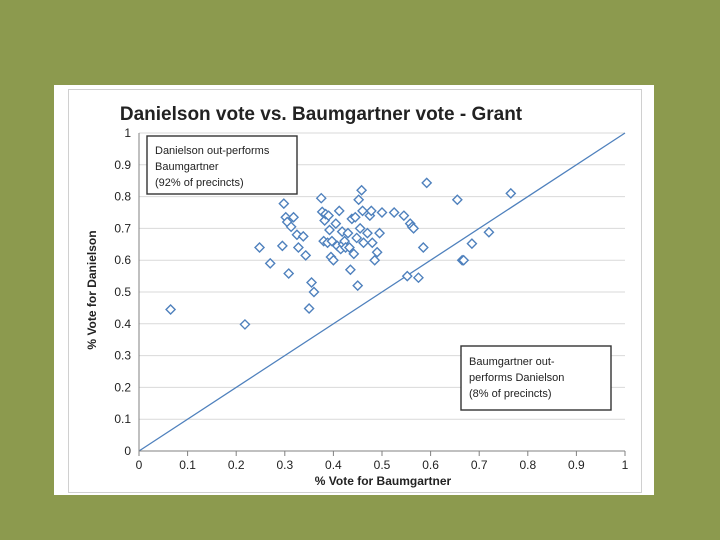  Describe the element at coordinates (430, 465) in the screenshot. I see `x-tick-label: 0.6` at that location.